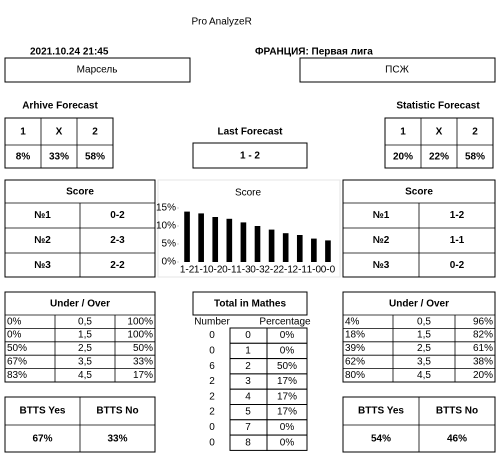  Describe the element at coordinates (438, 106) in the screenshot. I see `section-title: Statistic Forecast` at that location.